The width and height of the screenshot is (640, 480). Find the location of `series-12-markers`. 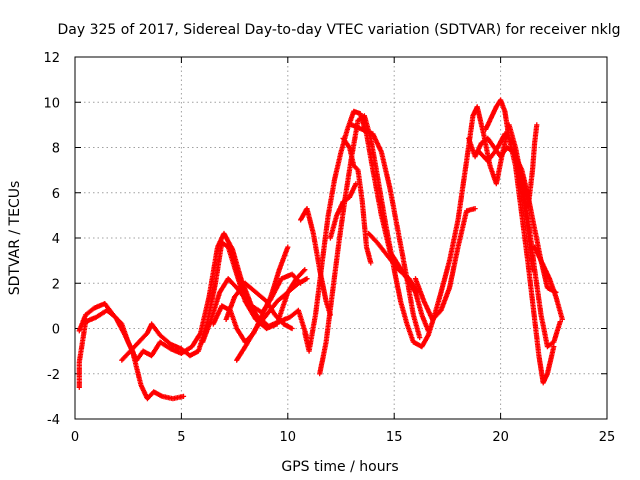

series-12-markers is located at coordinates (343, 211).